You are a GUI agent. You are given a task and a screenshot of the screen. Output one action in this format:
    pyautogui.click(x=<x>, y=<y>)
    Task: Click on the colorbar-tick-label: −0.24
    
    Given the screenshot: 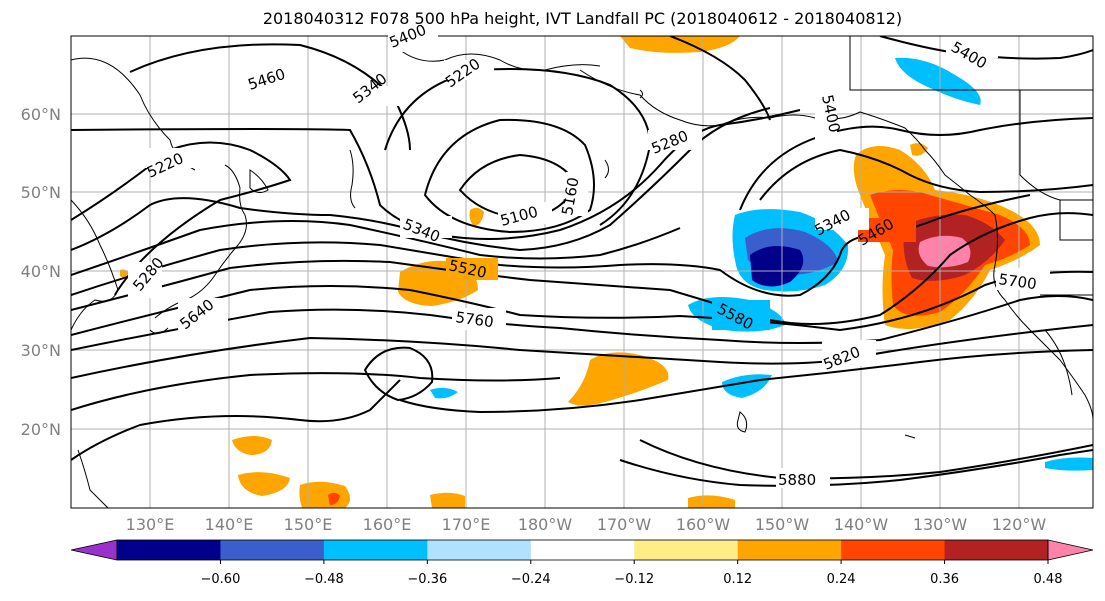 What is the action you would take?
    pyautogui.click(x=531, y=579)
    